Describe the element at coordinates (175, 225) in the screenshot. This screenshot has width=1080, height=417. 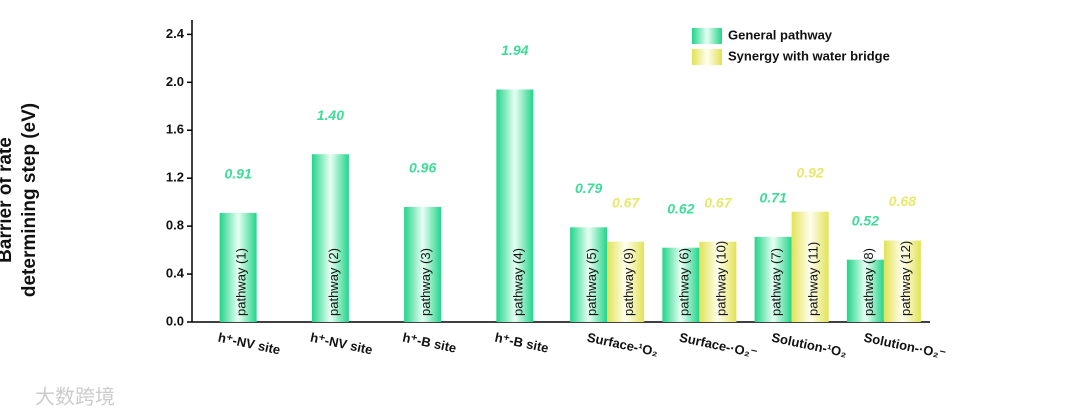
I see `y-tick-label: 0.8` at that location.